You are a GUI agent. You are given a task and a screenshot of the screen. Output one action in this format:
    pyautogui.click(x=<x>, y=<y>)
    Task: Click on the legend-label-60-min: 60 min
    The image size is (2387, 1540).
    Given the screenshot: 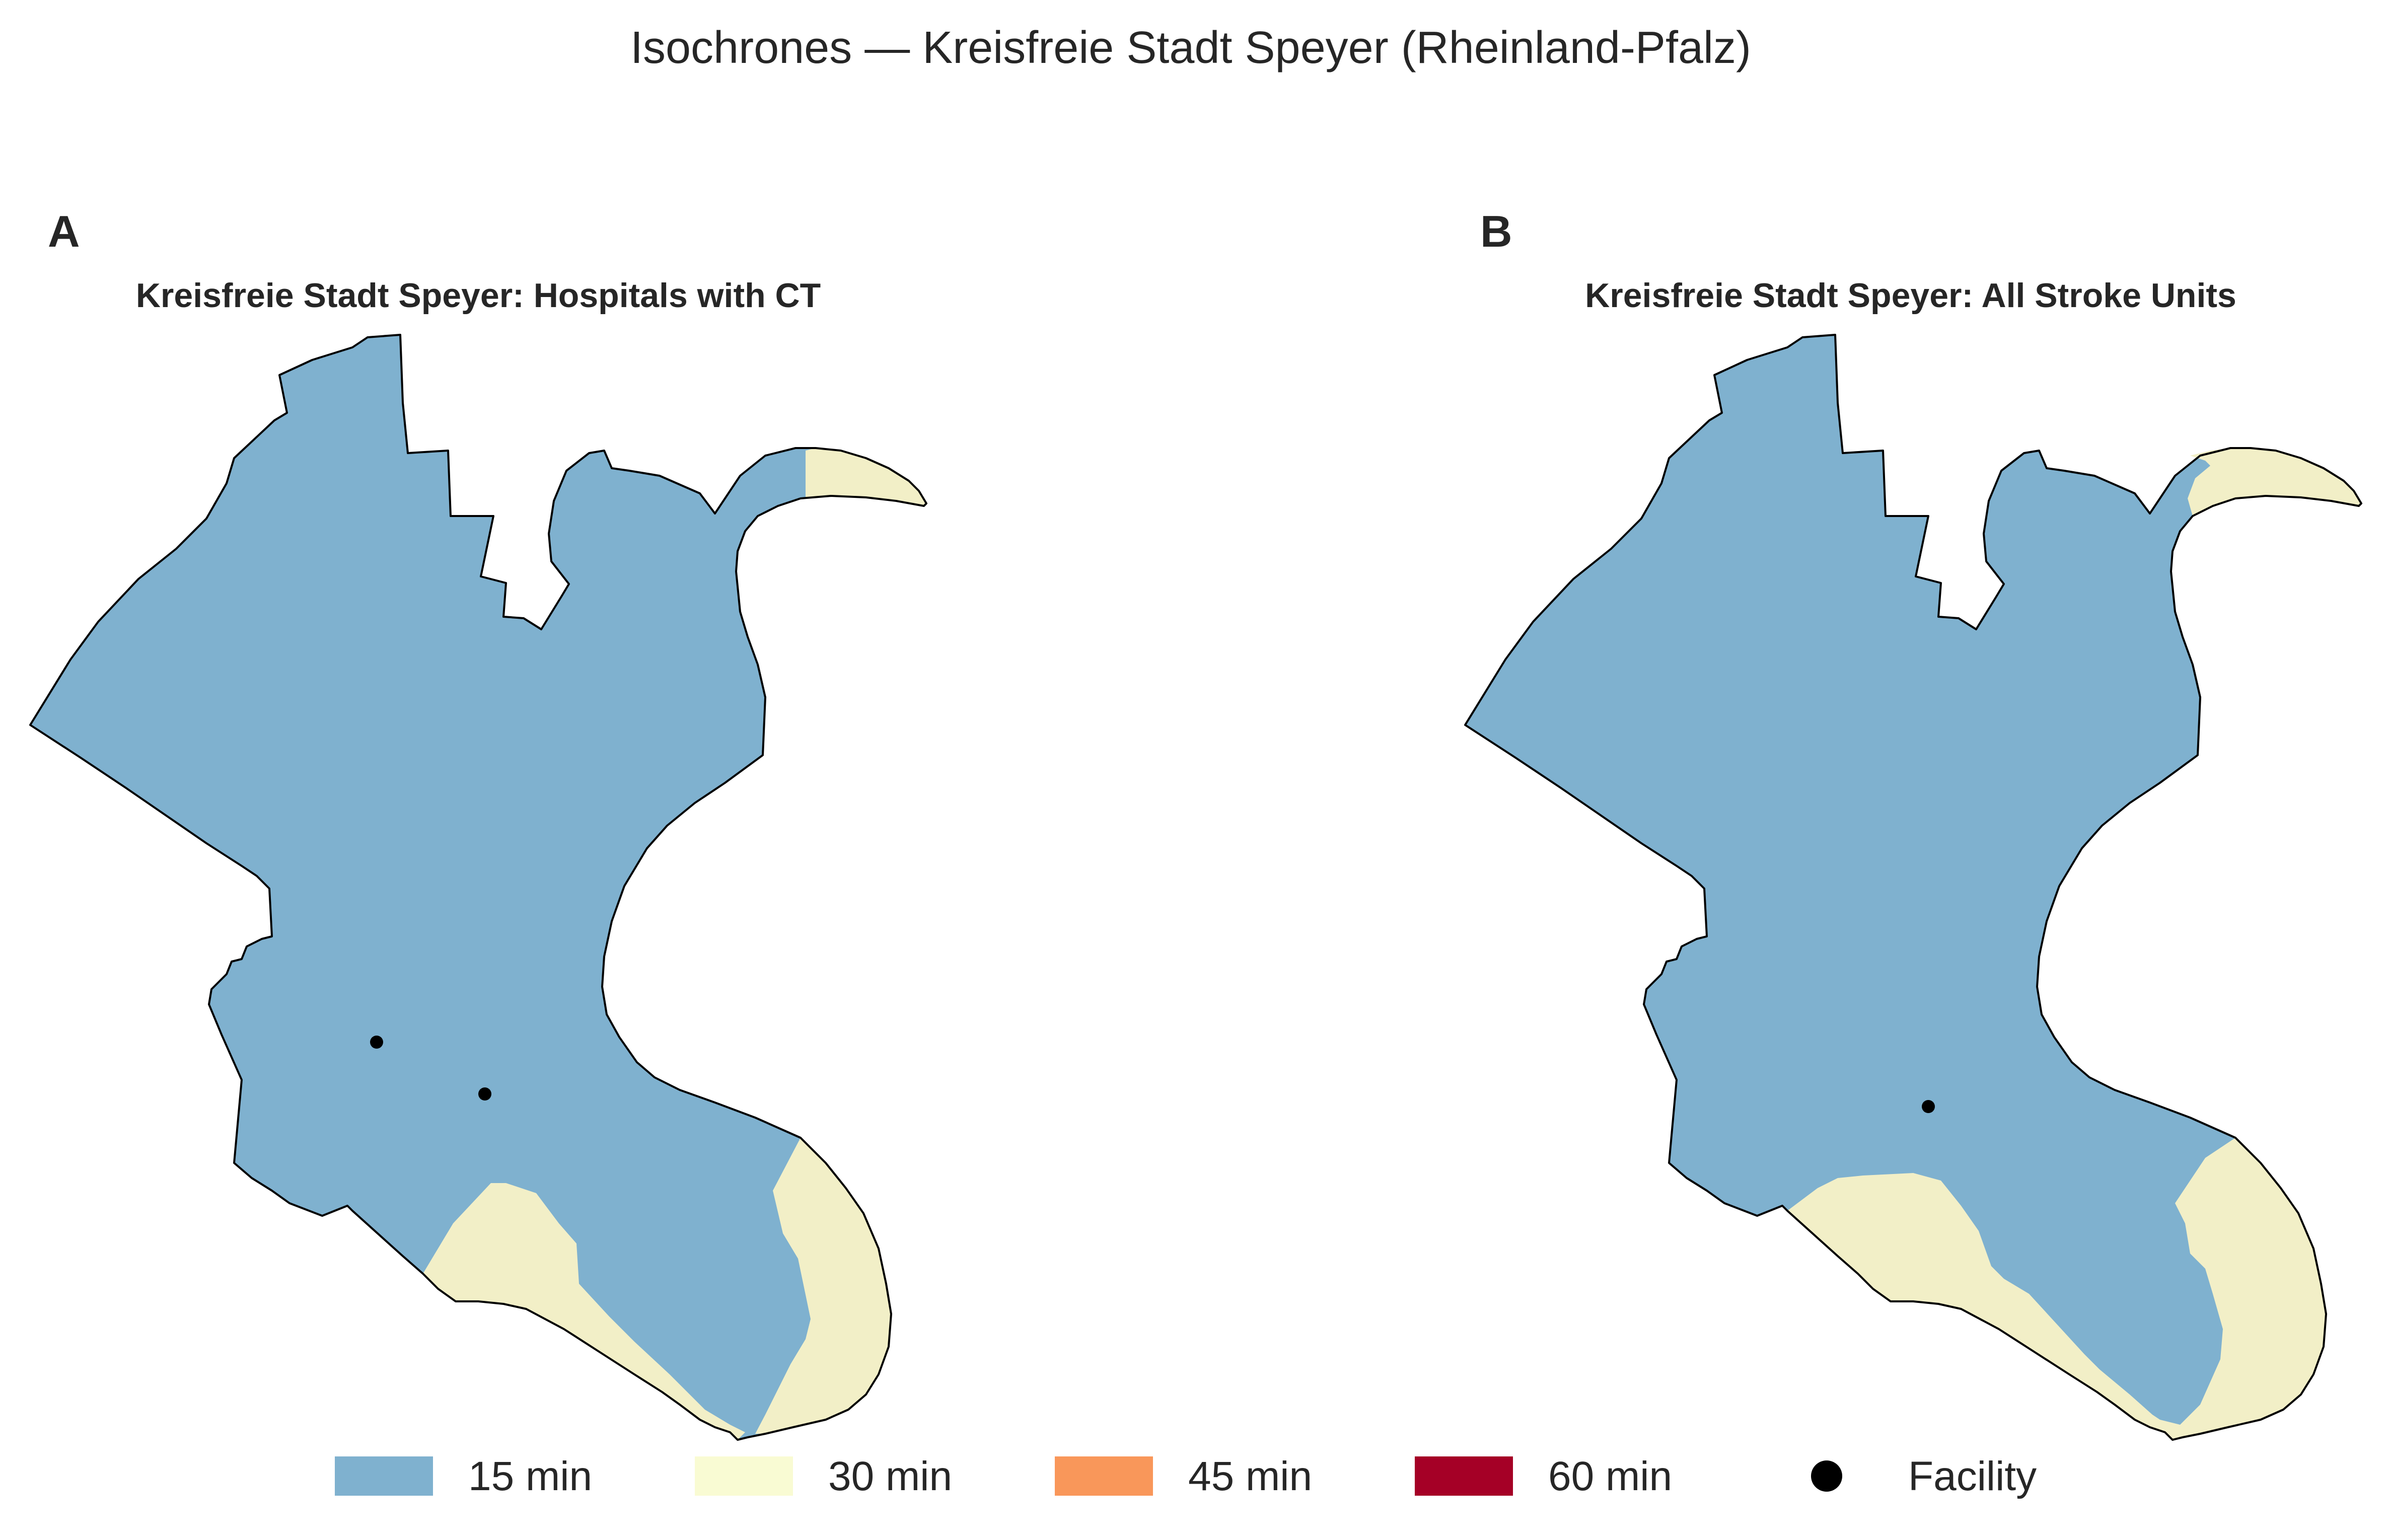 What is the action you would take?
    pyautogui.click(x=1610, y=1476)
    